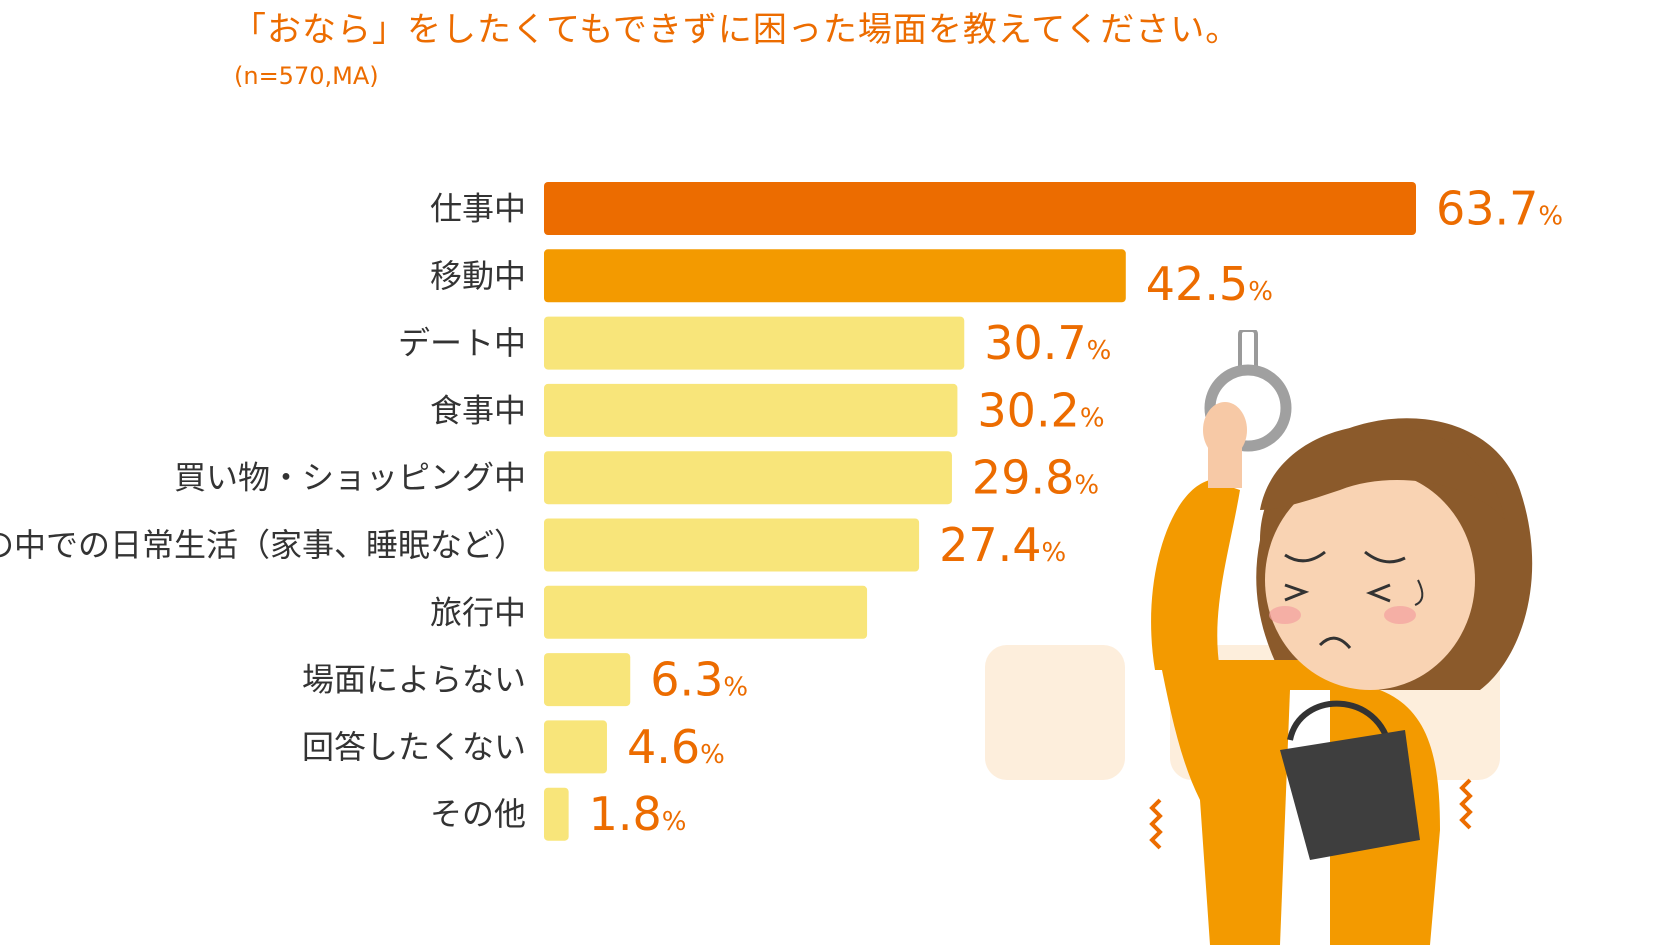 The height and width of the screenshot is (945, 1654). Describe the element at coordinates (478, 612) in the screenshot. I see `category-label: 旅行中` at that location.